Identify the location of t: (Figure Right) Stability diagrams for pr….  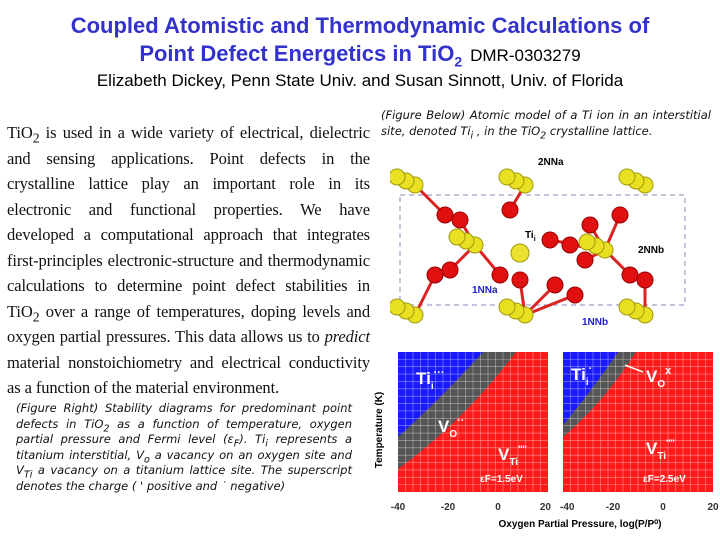
(184, 416).